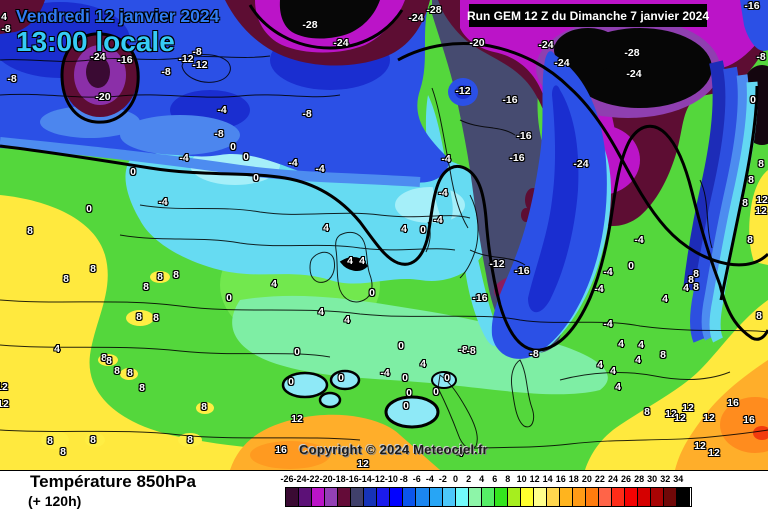  What do you see at coordinates (517, 158) in the screenshot?
I see `temp-value-label: -16` at bounding box center [517, 158].